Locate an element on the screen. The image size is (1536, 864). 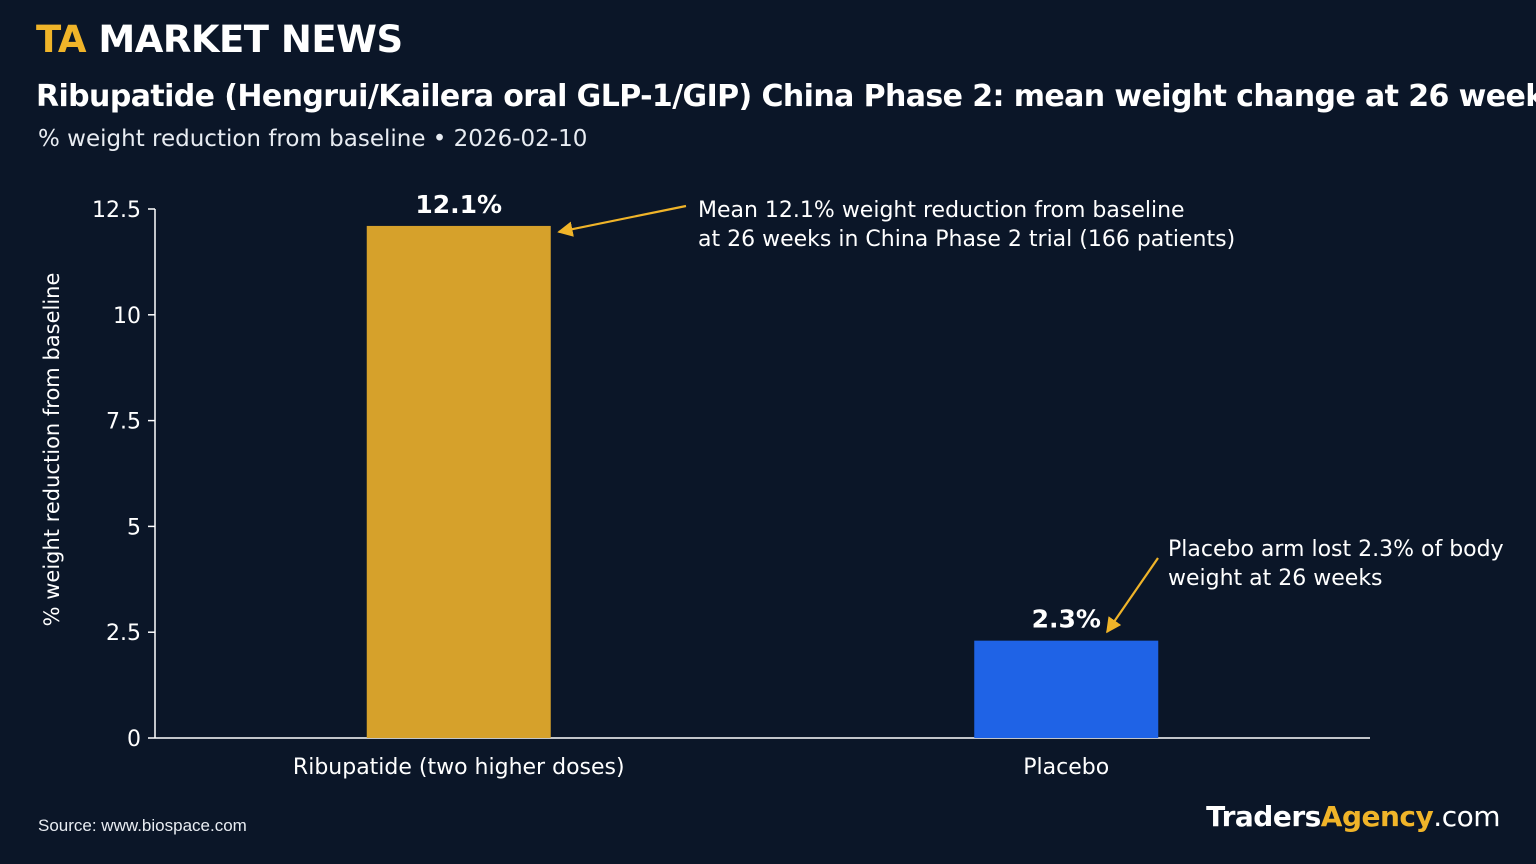
y-tick-label: 2.5 is located at coordinates (123, 633).